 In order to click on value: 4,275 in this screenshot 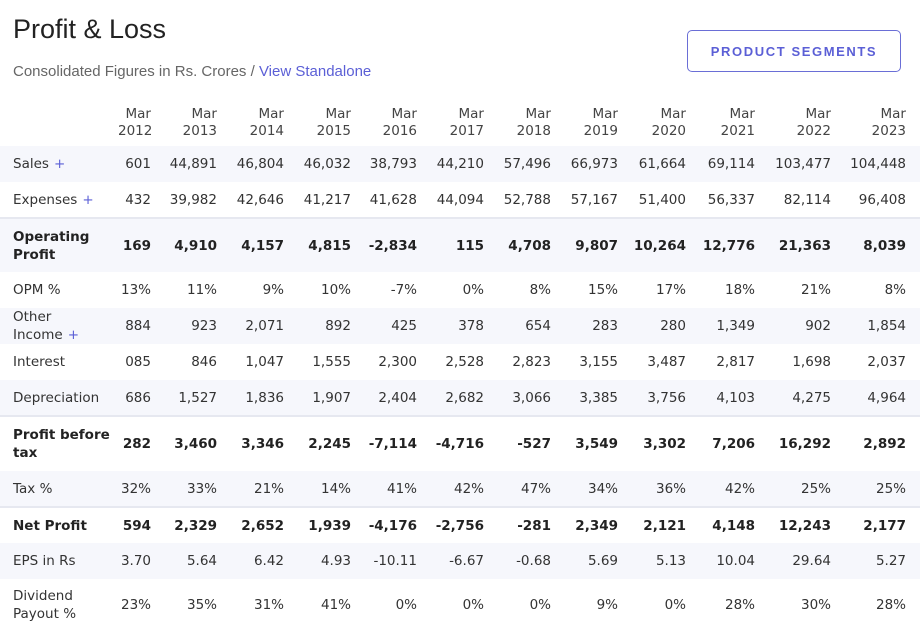, I will do `click(811, 397)`.